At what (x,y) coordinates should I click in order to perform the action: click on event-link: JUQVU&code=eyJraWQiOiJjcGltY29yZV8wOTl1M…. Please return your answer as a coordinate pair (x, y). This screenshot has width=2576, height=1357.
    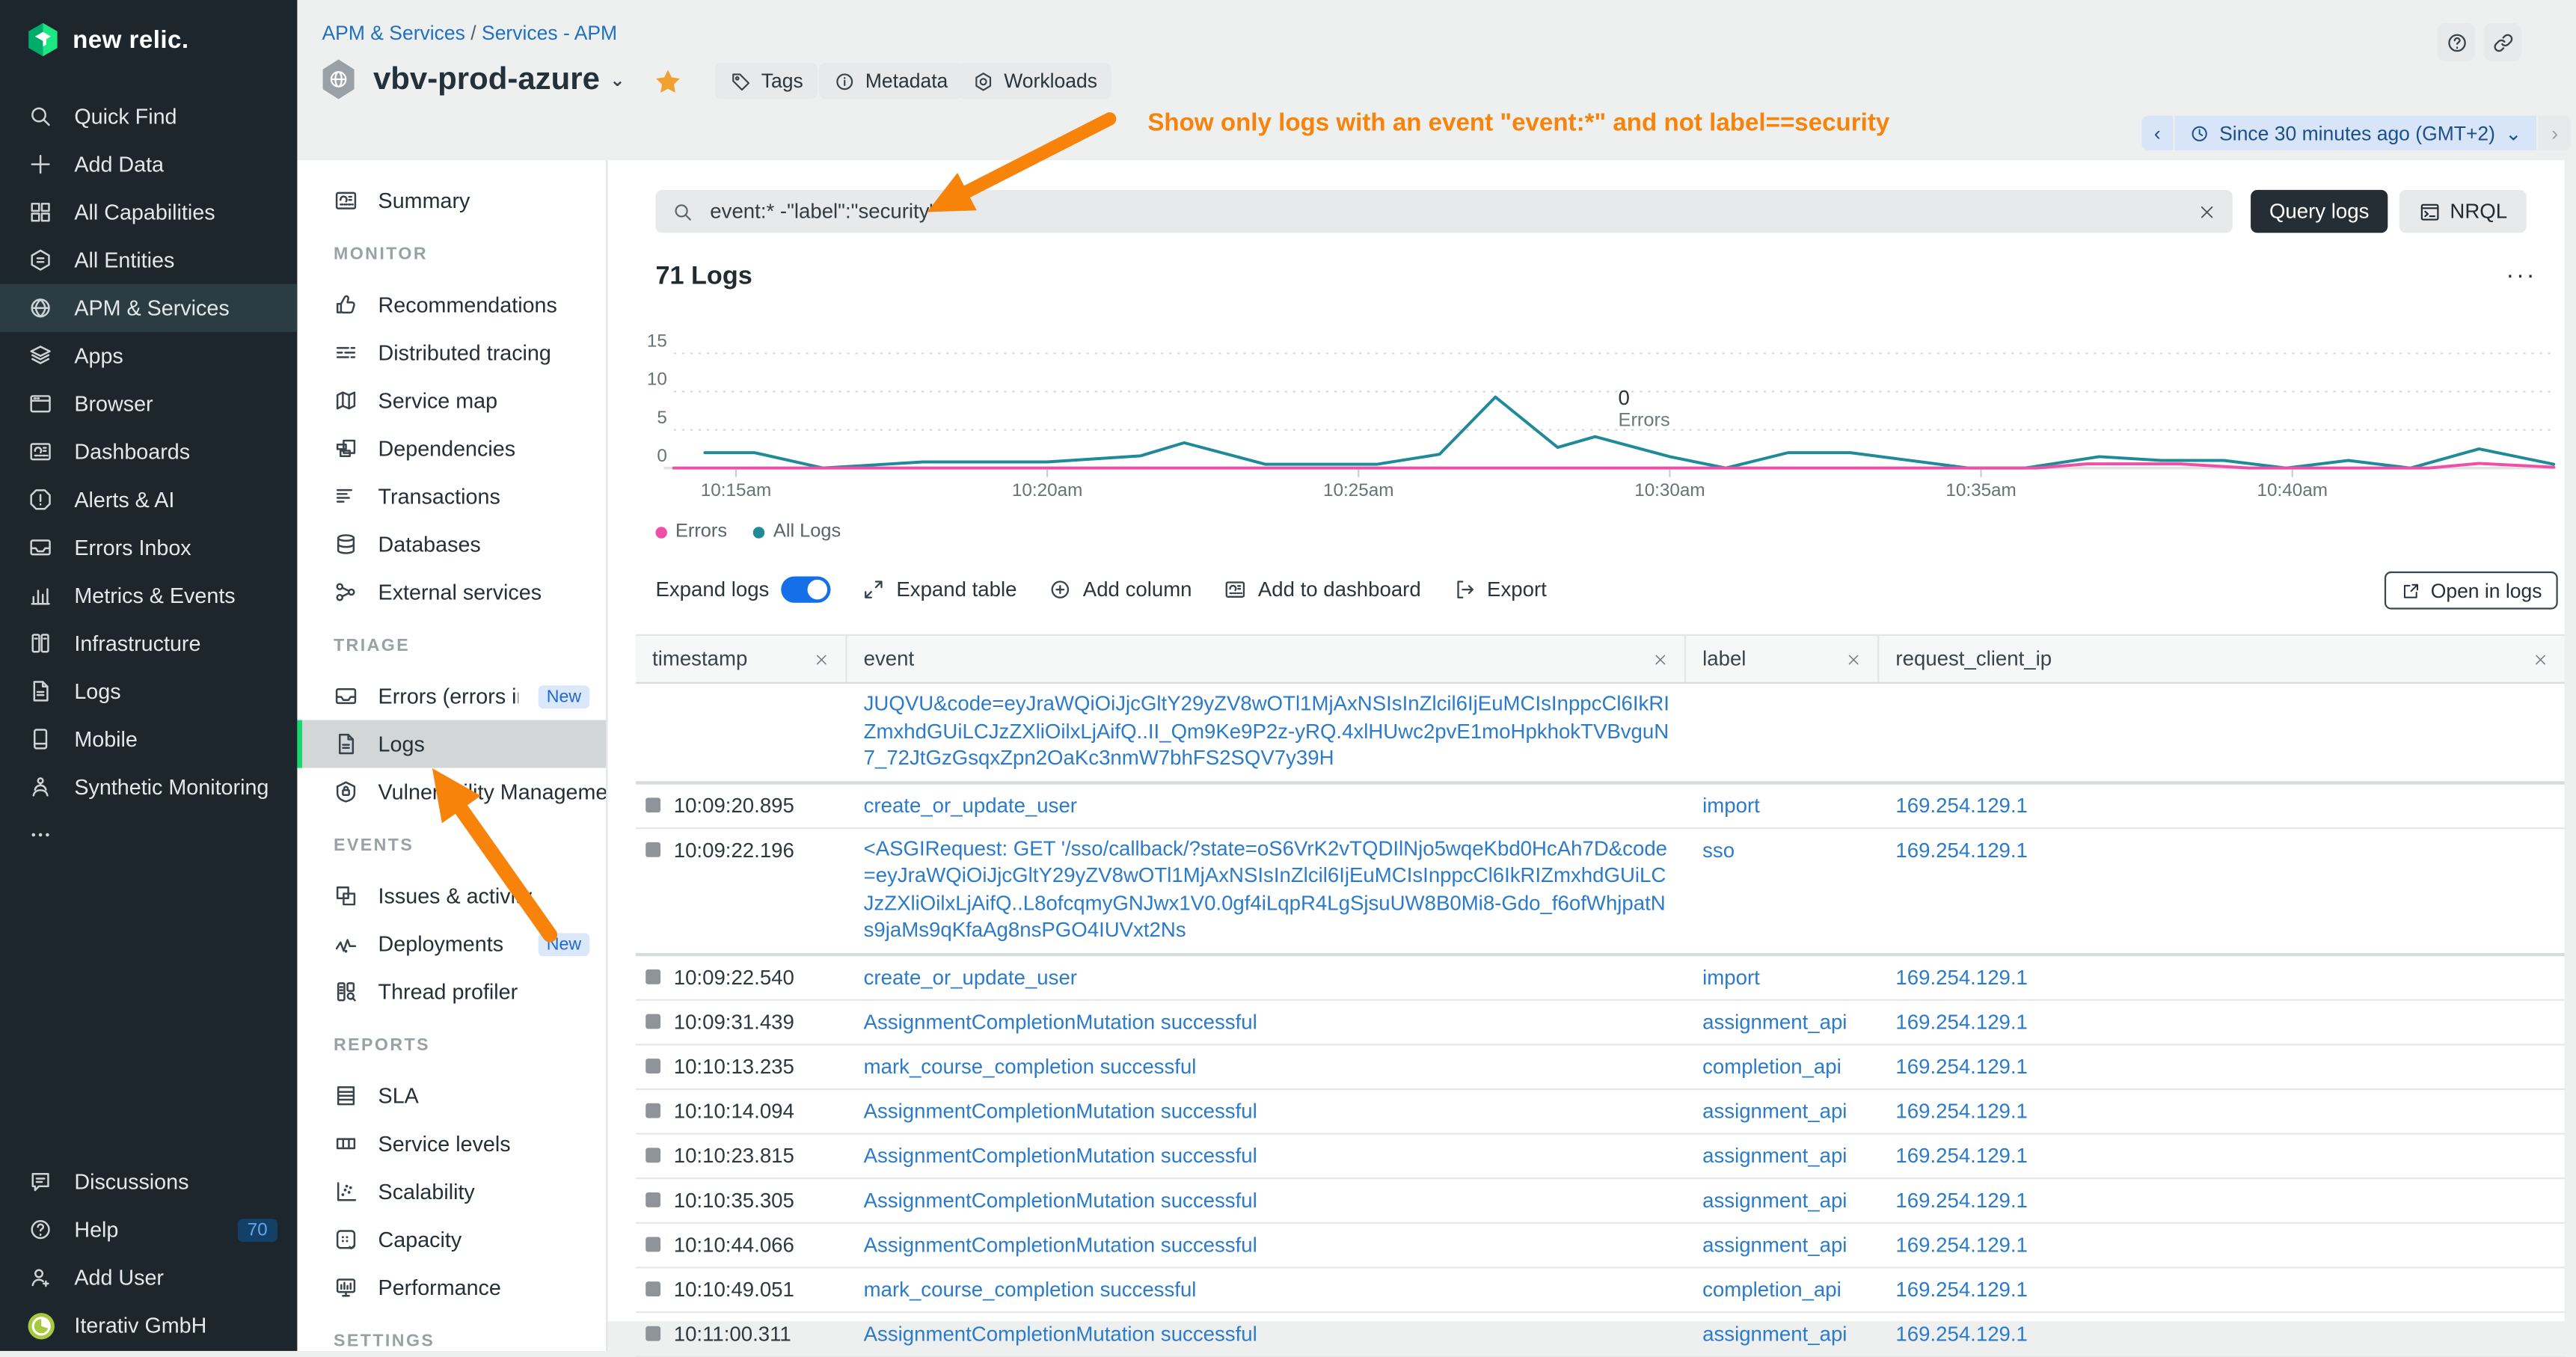
    Looking at the image, I should click on (1266, 731).